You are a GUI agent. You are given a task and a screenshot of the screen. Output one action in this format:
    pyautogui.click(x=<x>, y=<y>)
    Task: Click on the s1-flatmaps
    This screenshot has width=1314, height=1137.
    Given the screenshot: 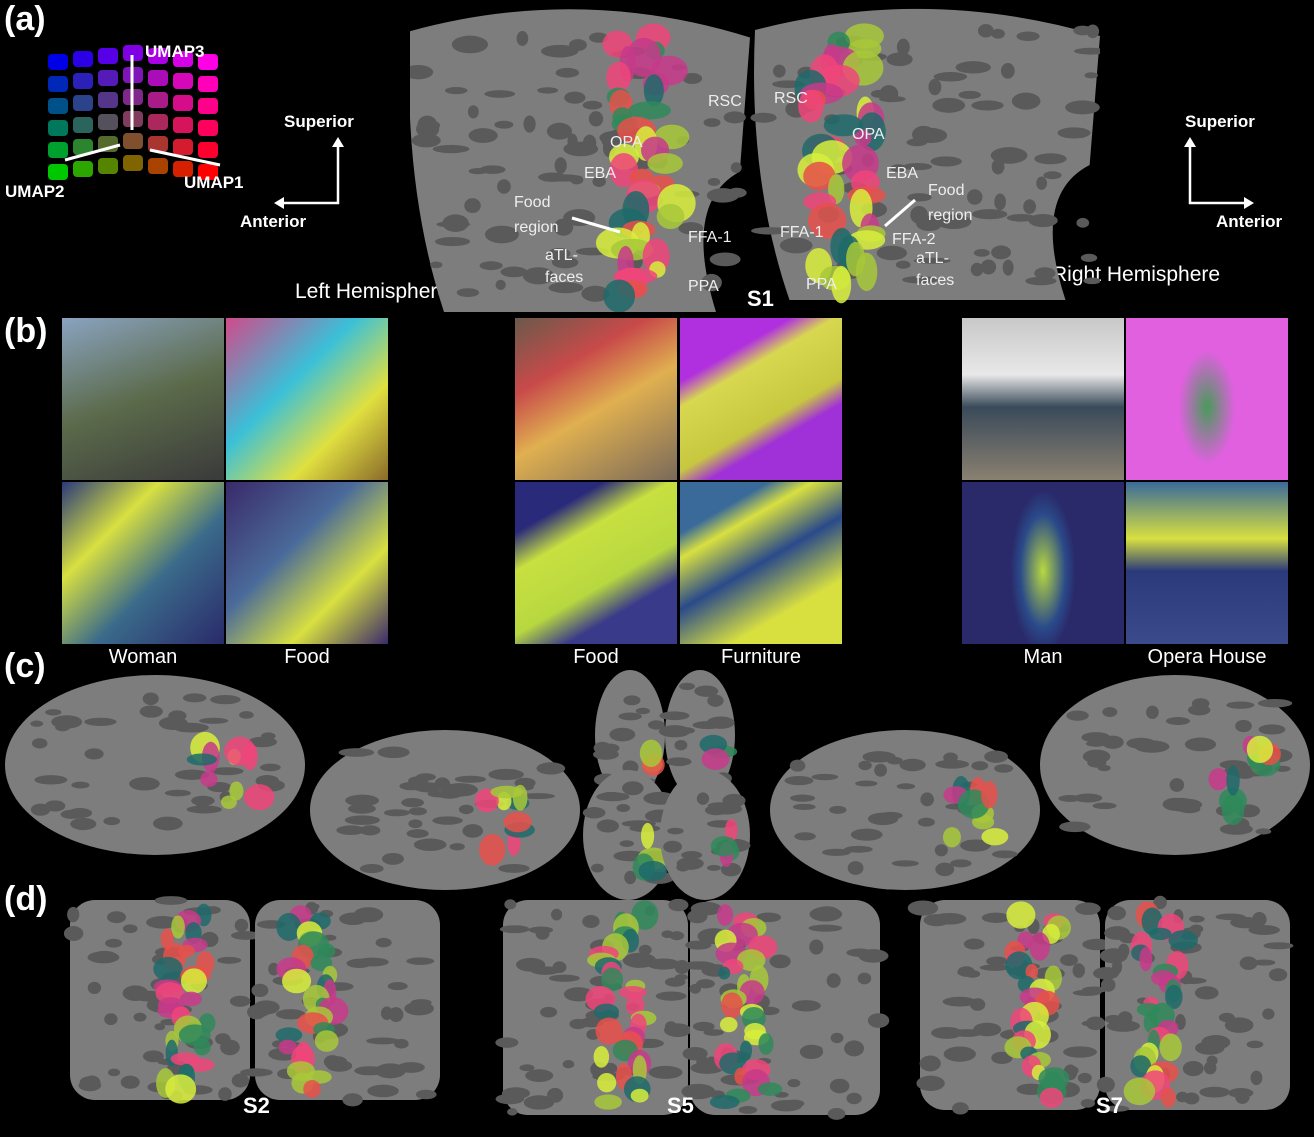 What is the action you would take?
    pyautogui.click(x=755, y=160)
    